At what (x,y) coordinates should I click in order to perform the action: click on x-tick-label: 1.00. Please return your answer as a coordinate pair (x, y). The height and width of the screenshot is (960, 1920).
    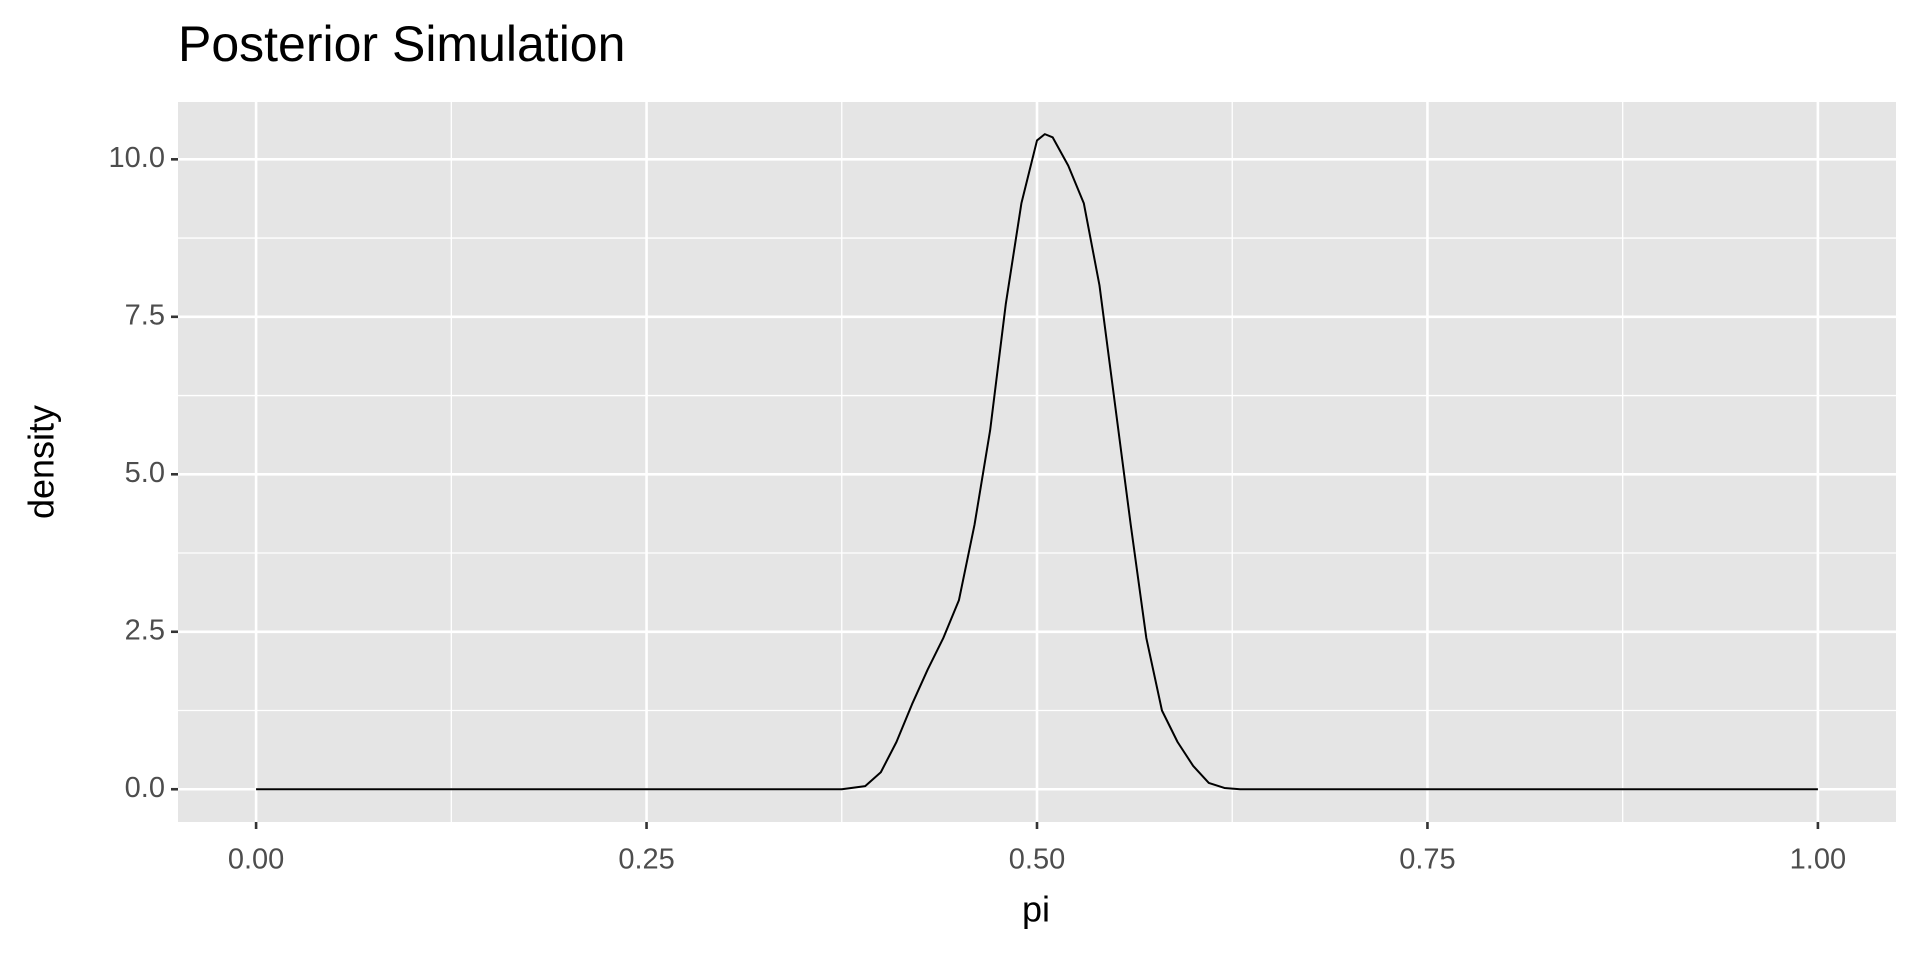
    Looking at the image, I should click on (1818, 860).